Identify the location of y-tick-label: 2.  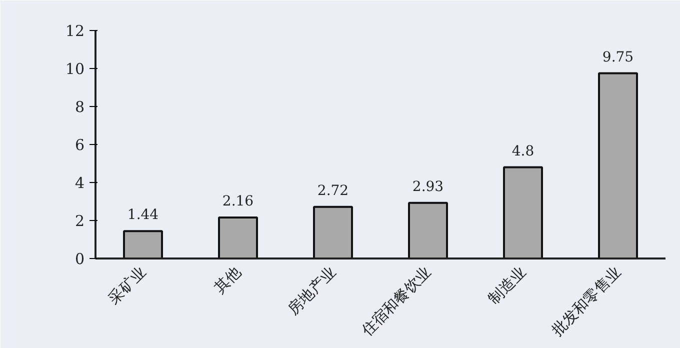
(79, 221).